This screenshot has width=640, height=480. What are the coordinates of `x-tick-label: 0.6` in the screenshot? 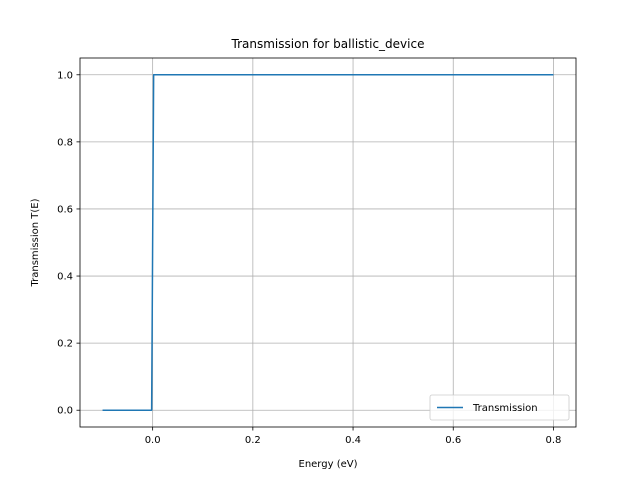 It's located at (453, 440).